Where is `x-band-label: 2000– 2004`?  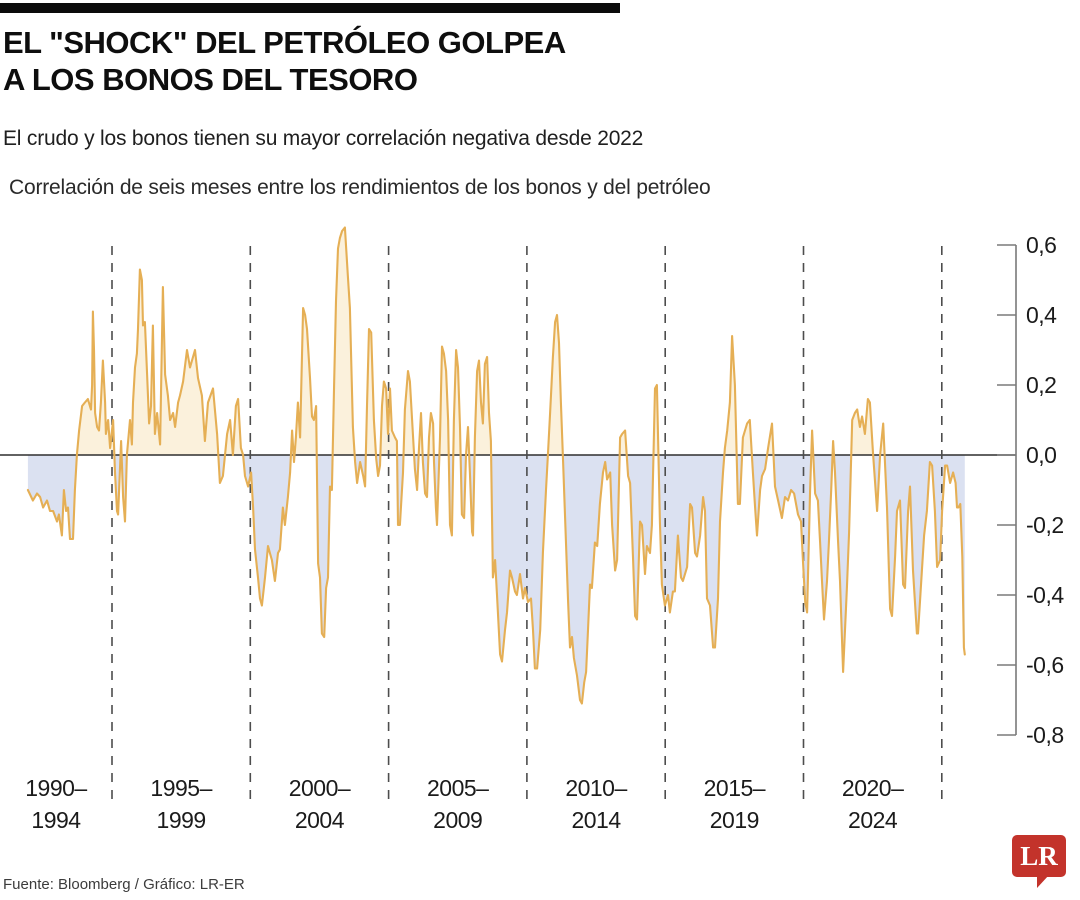 x-band-label: 2000– 2004 is located at coordinates (319, 804).